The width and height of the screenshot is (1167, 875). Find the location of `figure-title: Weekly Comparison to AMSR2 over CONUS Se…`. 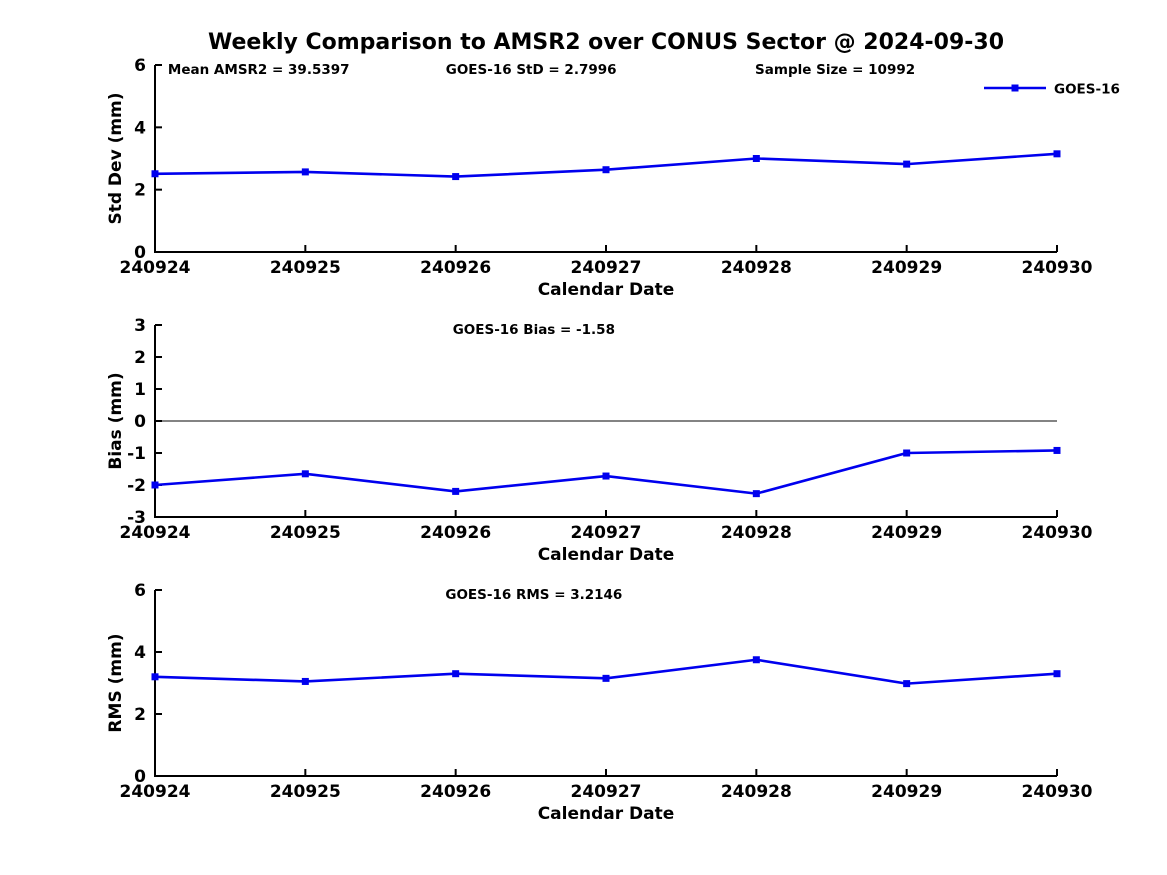

figure-title: Weekly Comparison to AMSR2 over CONUS Se… is located at coordinates (606, 42).